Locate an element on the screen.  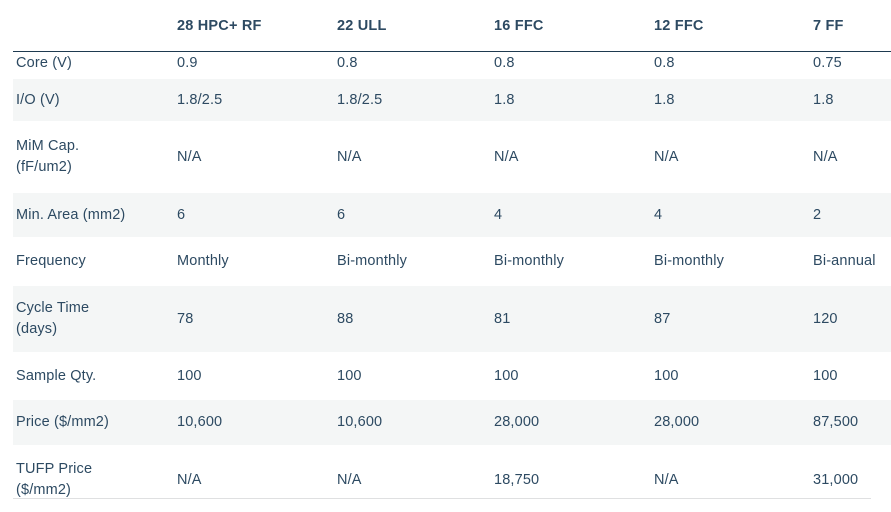
row-label: Min. Area (mm2) is located at coordinates (71, 214).